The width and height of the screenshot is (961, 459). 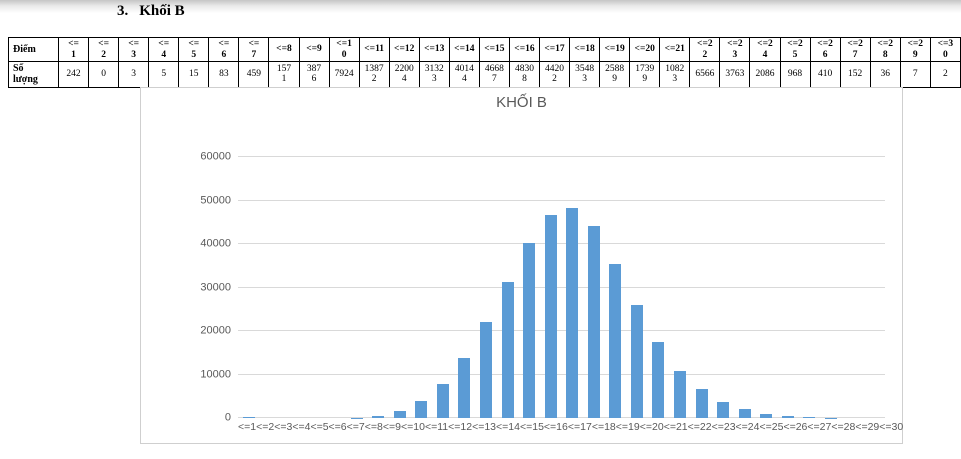 What do you see at coordinates (765, 74) in the screenshot?
I see `count-value-cell: 2086` at bounding box center [765, 74].